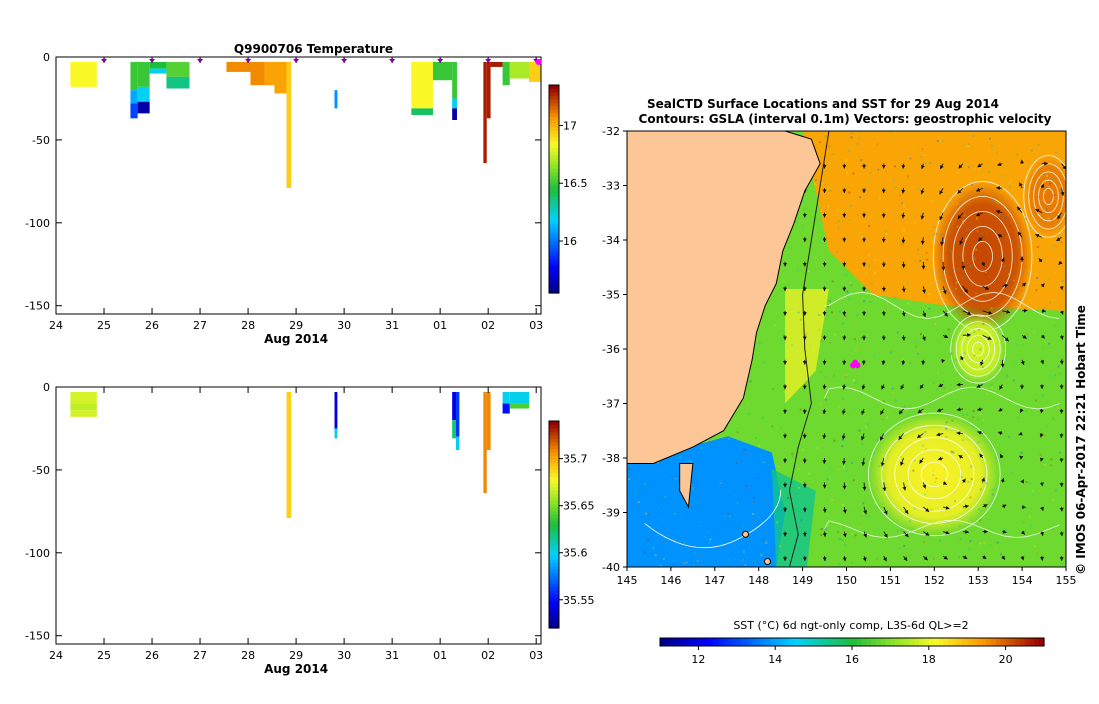 This screenshot has height=704, width=1099. What do you see at coordinates (579, 506) in the screenshot?
I see `colorbar-tick-label: 35.65` at bounding box center [579, 506].